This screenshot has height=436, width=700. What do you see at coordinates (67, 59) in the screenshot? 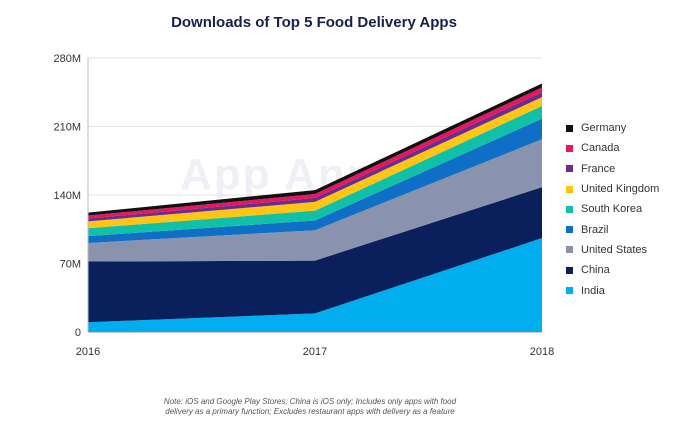
I see `y-tick-label: 280M` at bounding box center [67, 59].